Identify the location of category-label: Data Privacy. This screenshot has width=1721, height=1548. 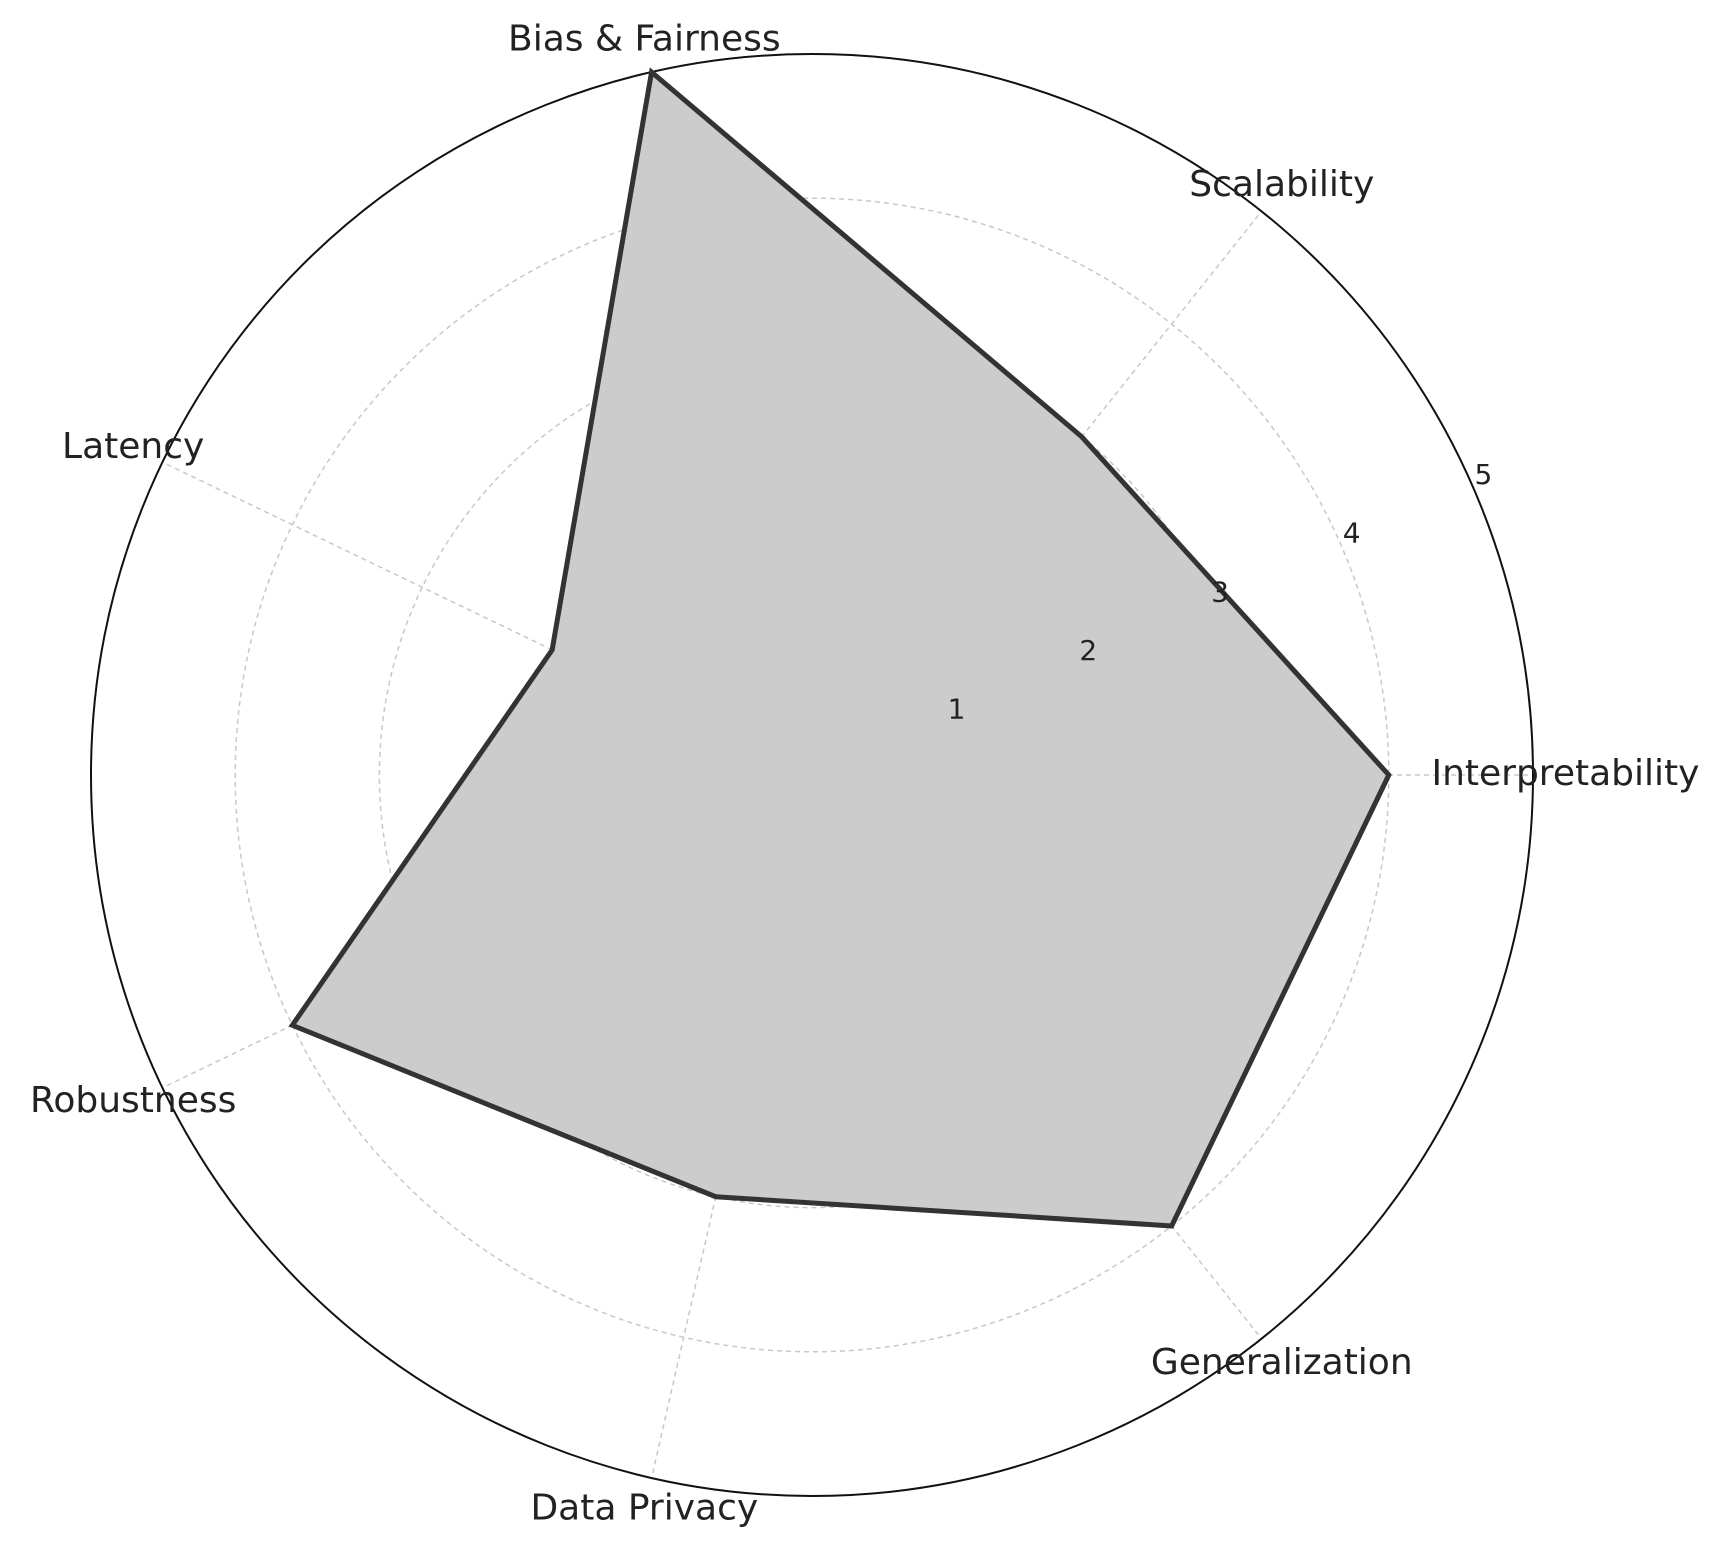
(644, 1508).